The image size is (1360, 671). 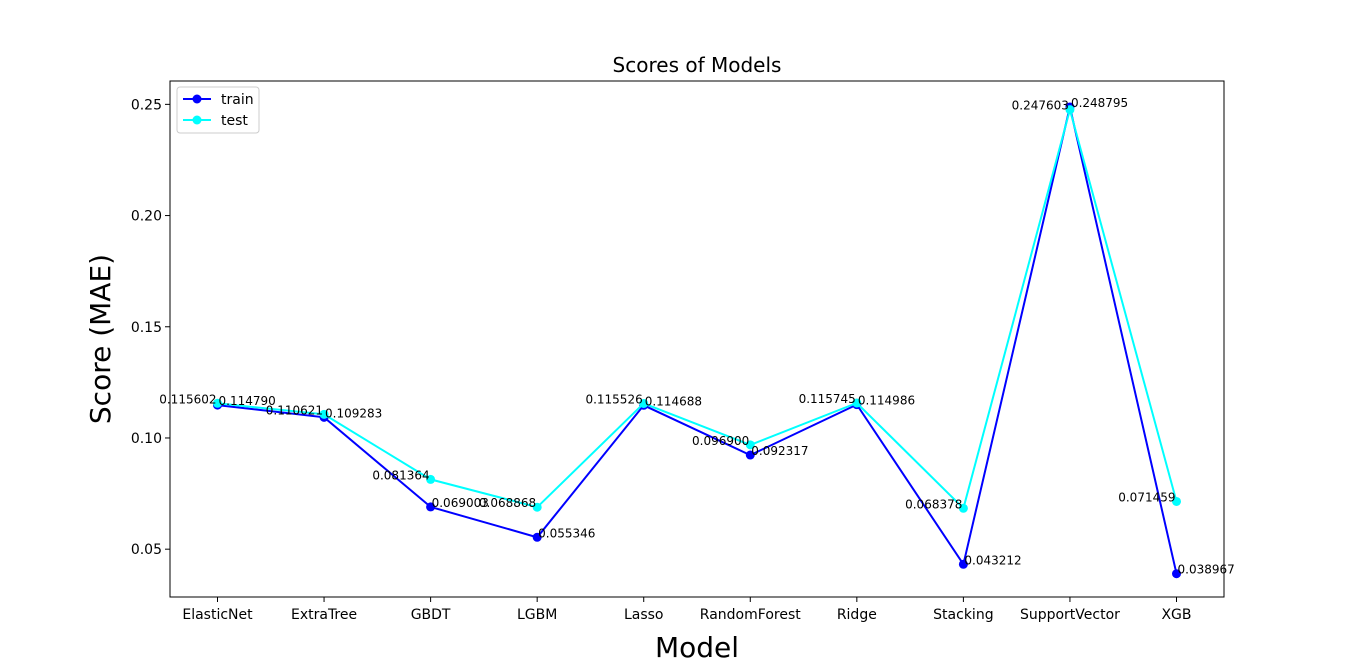 I want to click on data-label-train: 0.114688, so click(x=673, y=401).